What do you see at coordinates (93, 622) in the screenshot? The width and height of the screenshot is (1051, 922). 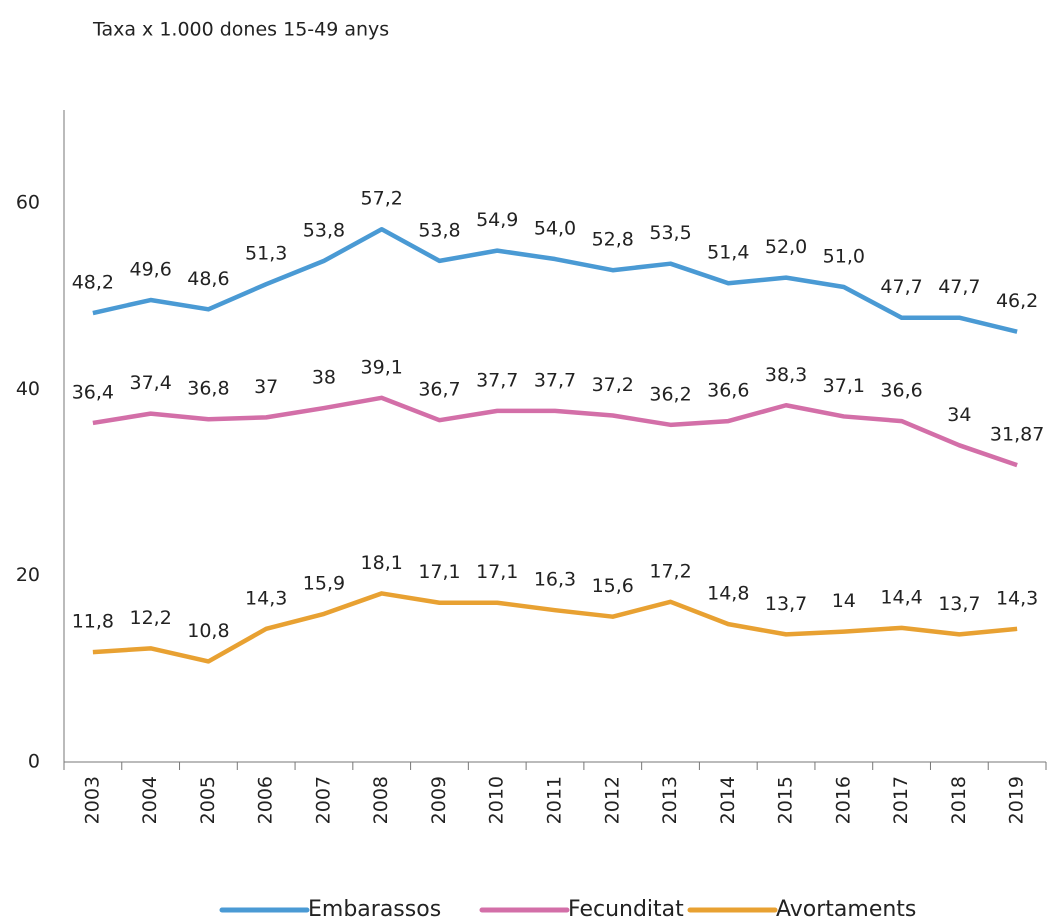 I see `data-label: 11,8` at bounding box center [93, 622].